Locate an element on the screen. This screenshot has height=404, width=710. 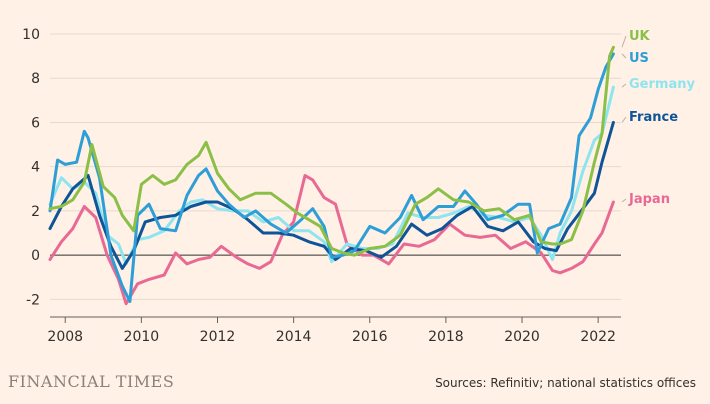
y-tick-label: 0 is located at coordinates (35, 256).